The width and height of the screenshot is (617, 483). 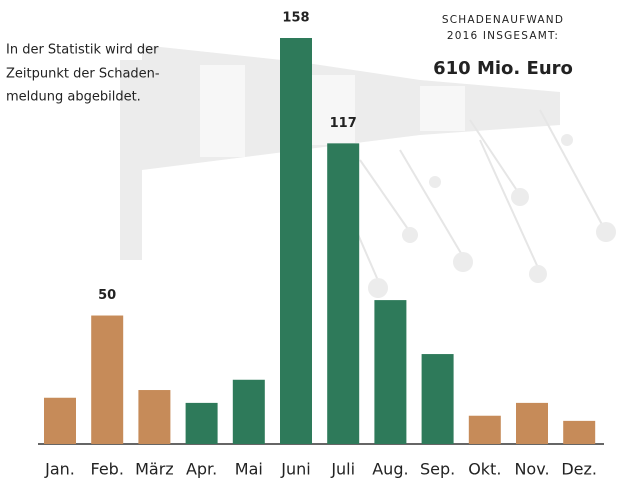 I want to click on x-tick-label: Okt., so click(x=484, y=469).